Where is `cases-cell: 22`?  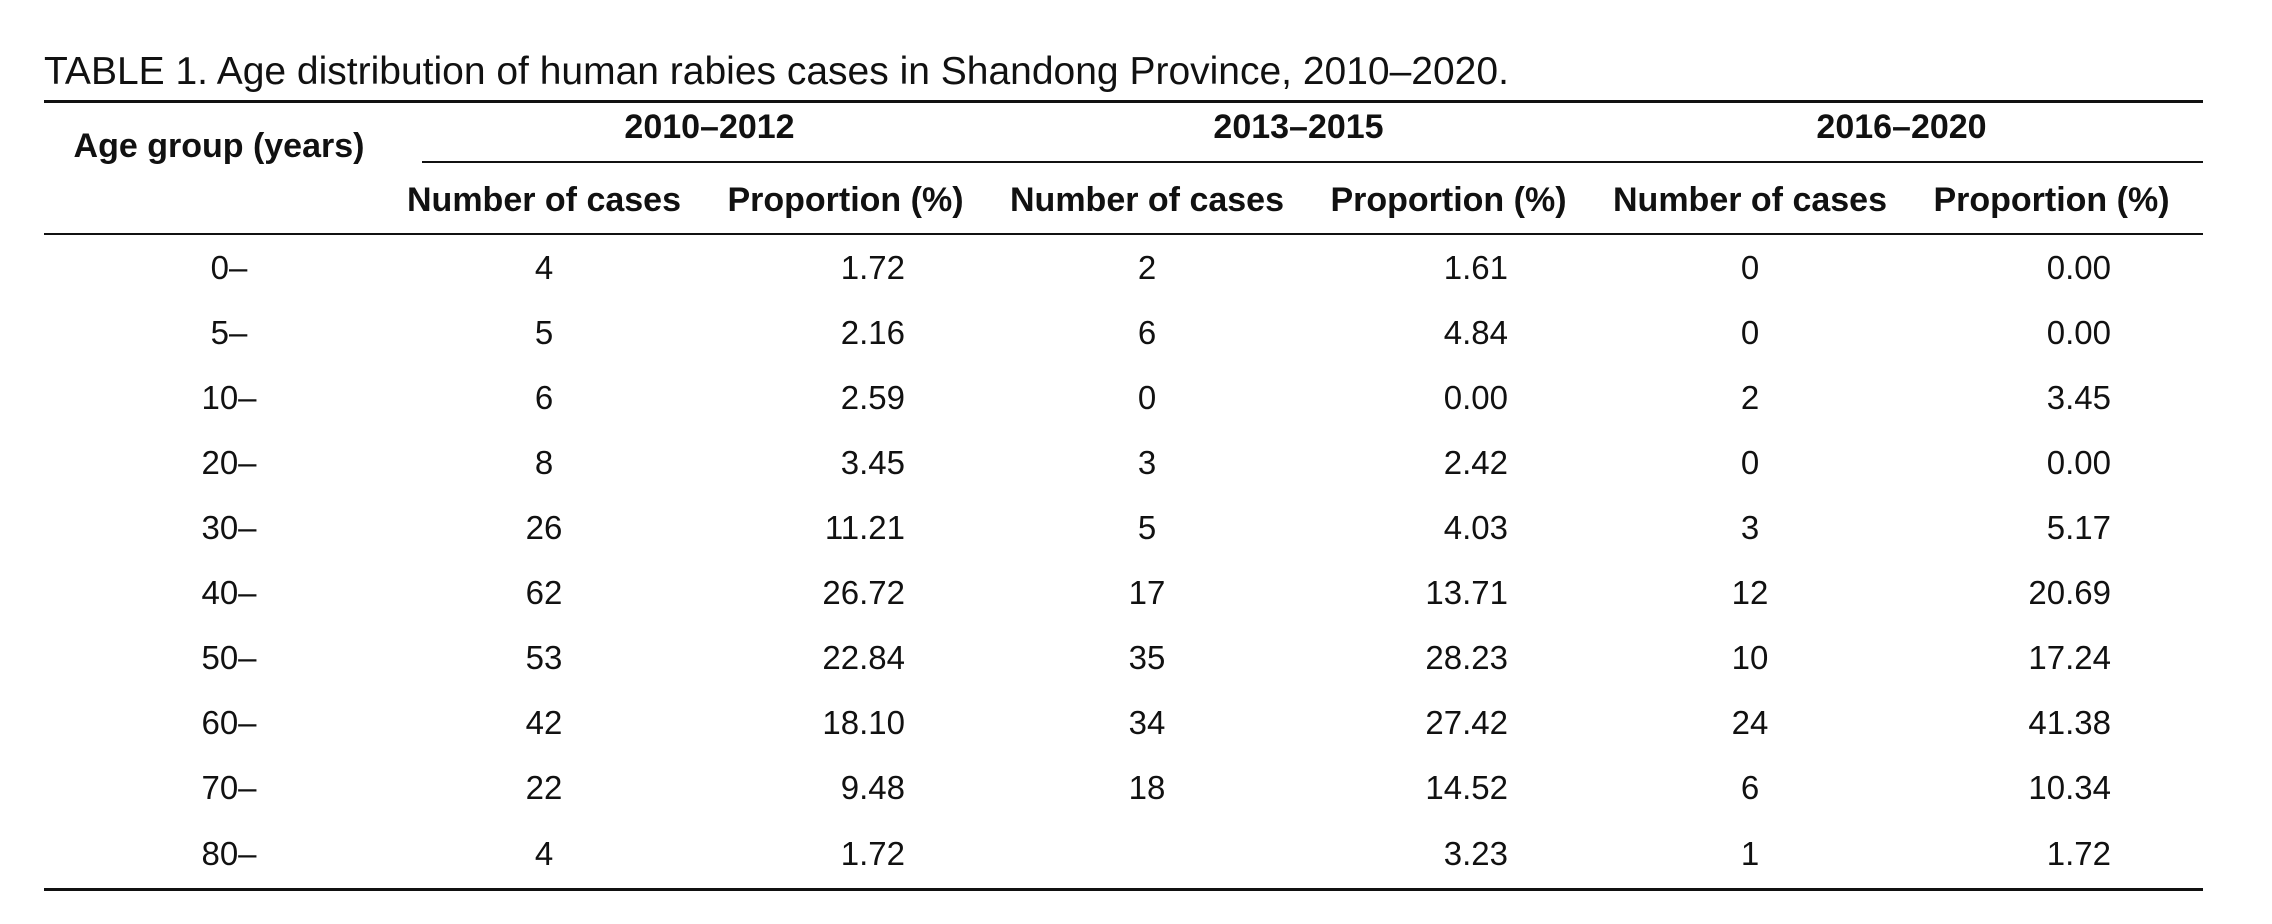
cases-cell: 22 is located at coordinates (544, 787).